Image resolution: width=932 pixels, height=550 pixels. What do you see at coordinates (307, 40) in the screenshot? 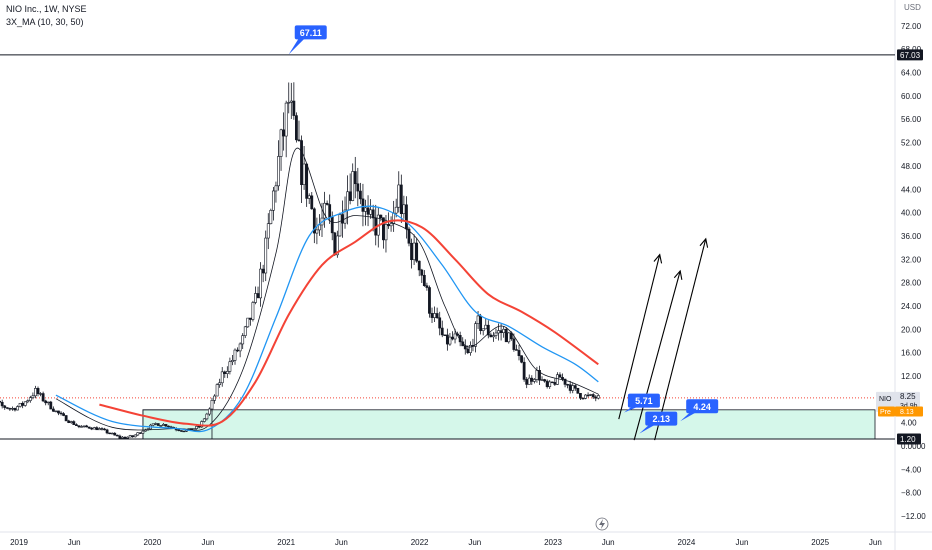
I see `price-callout: 67.11` at bounding box center [307, 40].